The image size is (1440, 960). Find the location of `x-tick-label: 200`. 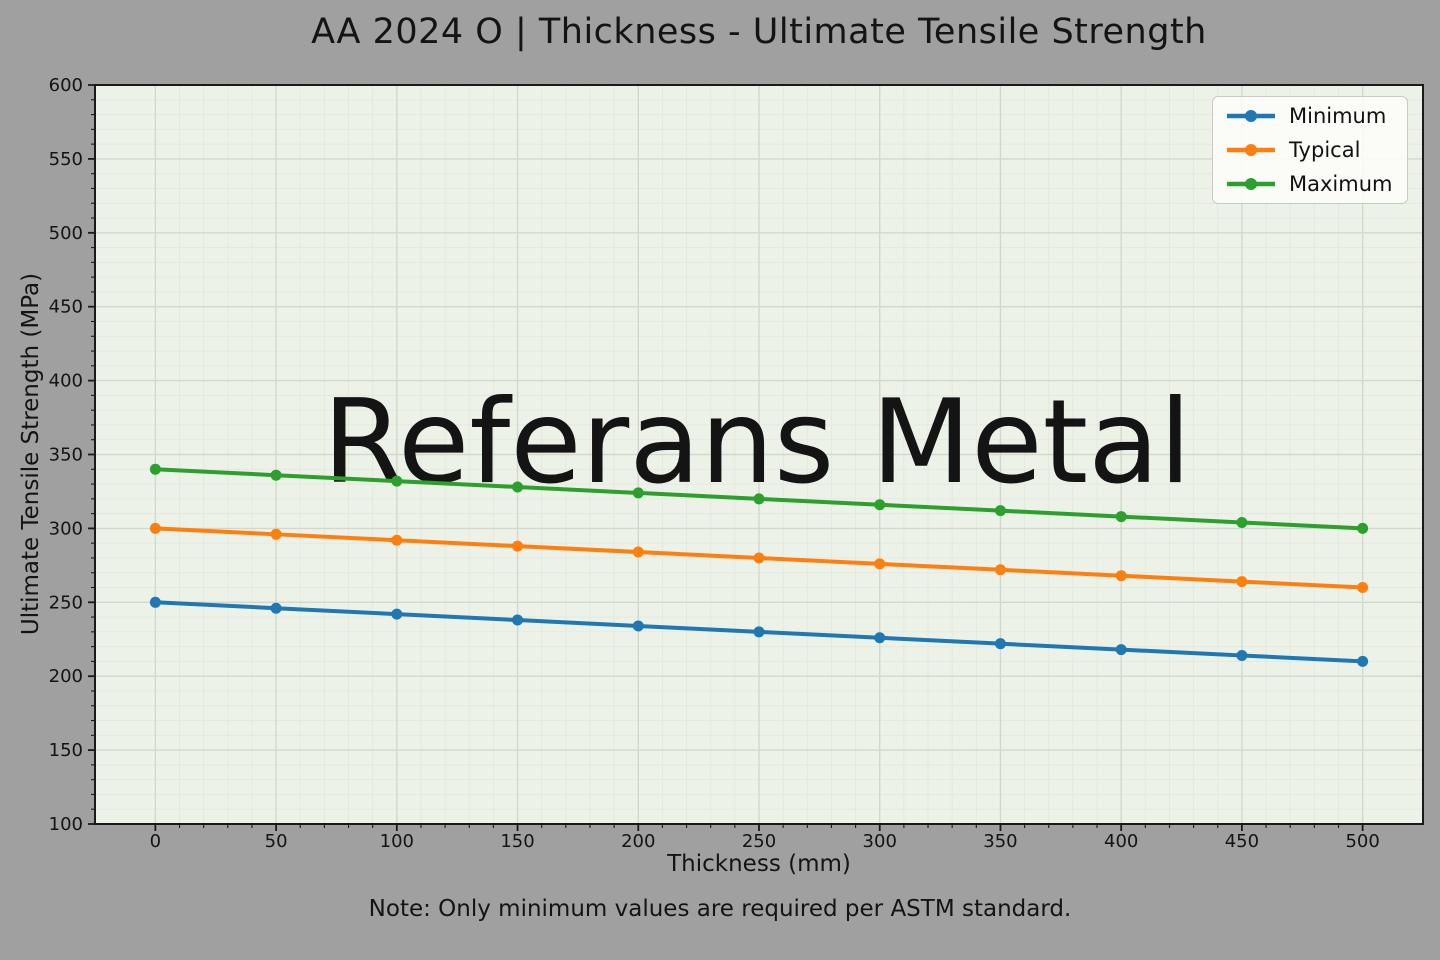

x-tick-label: 200 is located at coordinates (638, 841).